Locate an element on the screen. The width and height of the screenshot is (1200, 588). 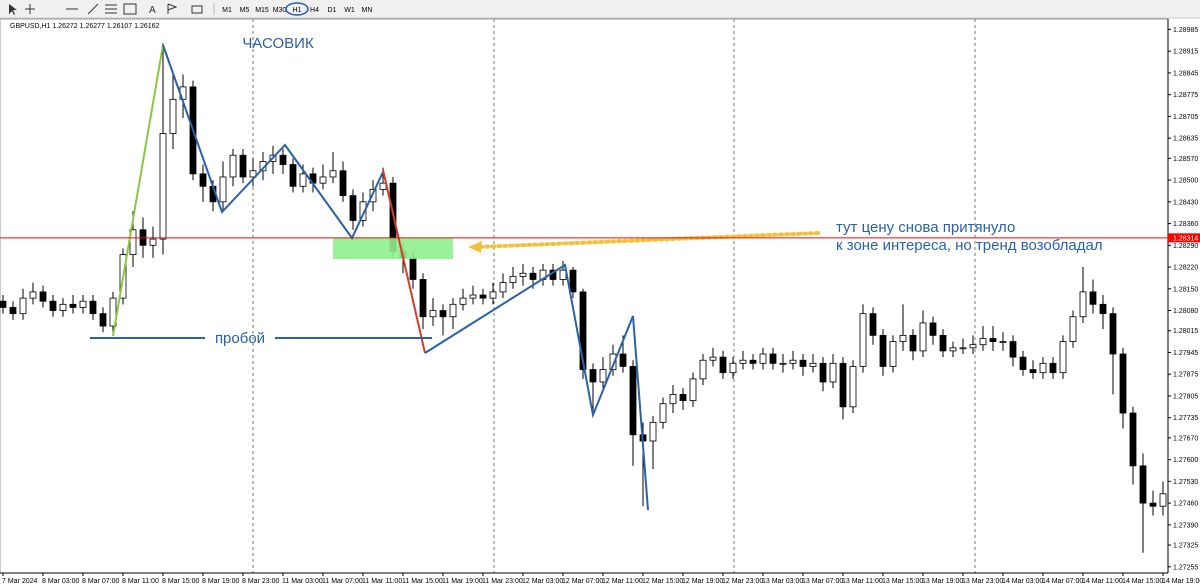
x-tick-label: 7 Mar 2024 is located at coordinates (20, 581).